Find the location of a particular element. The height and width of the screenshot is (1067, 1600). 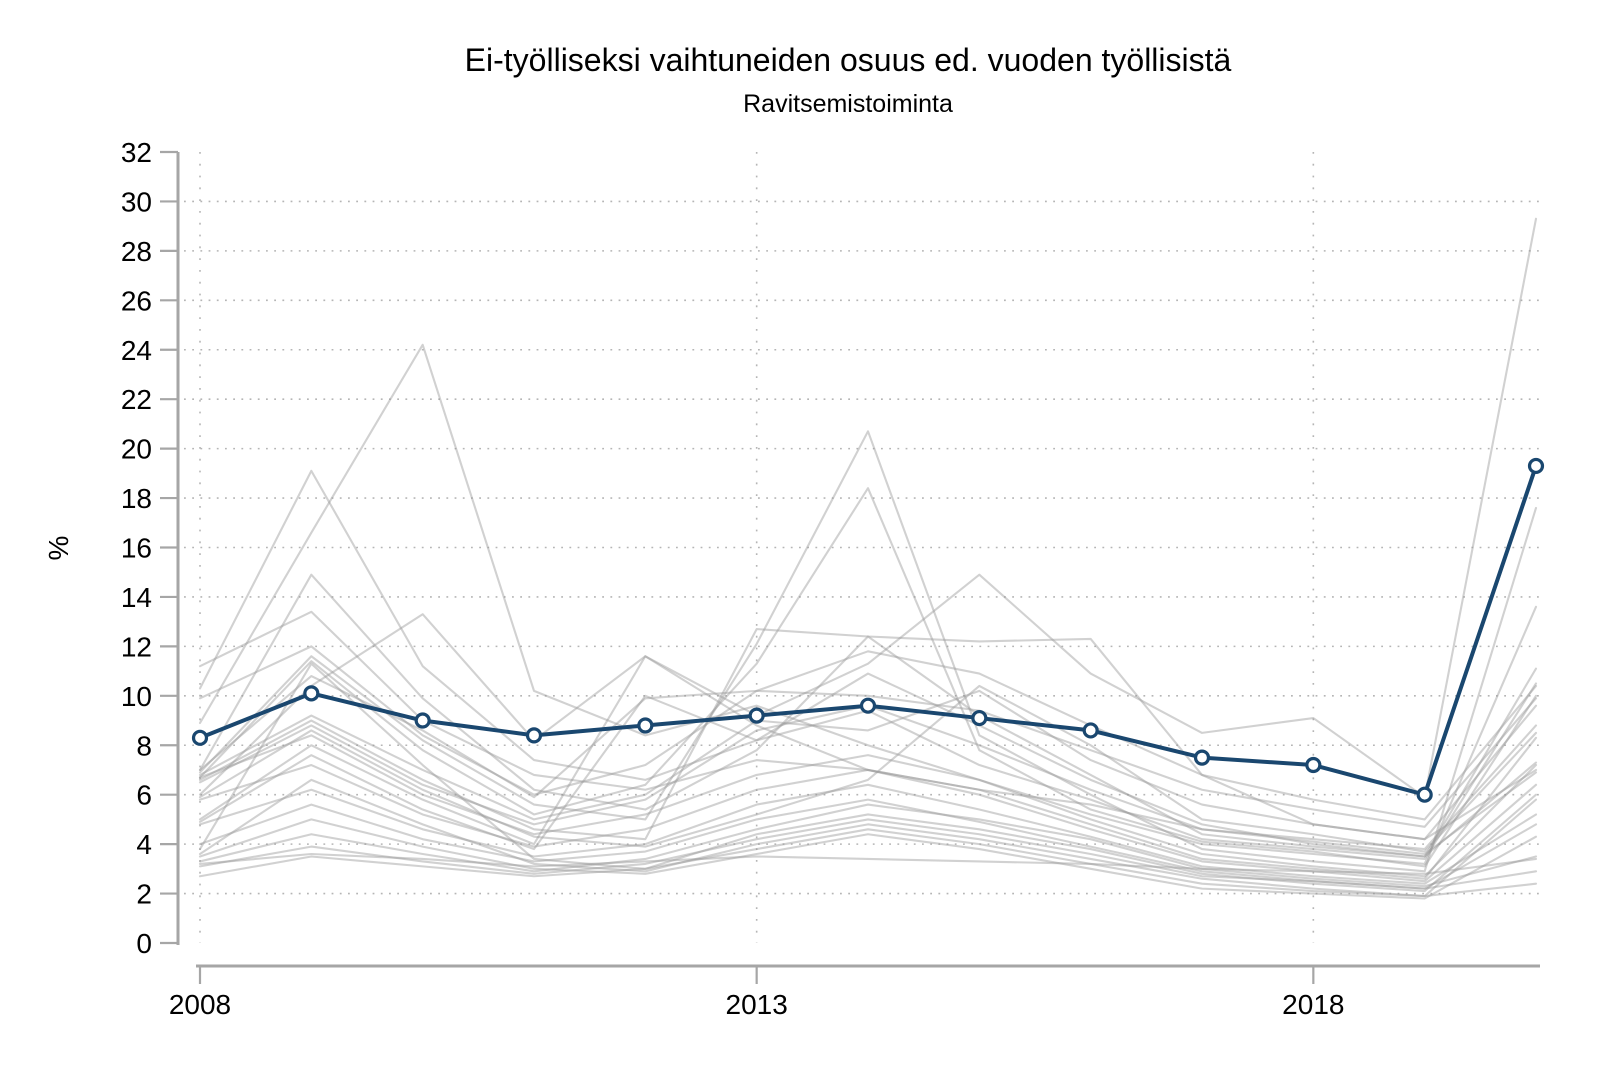

y-tick-label: 0 is located at coordinates (144, 943).